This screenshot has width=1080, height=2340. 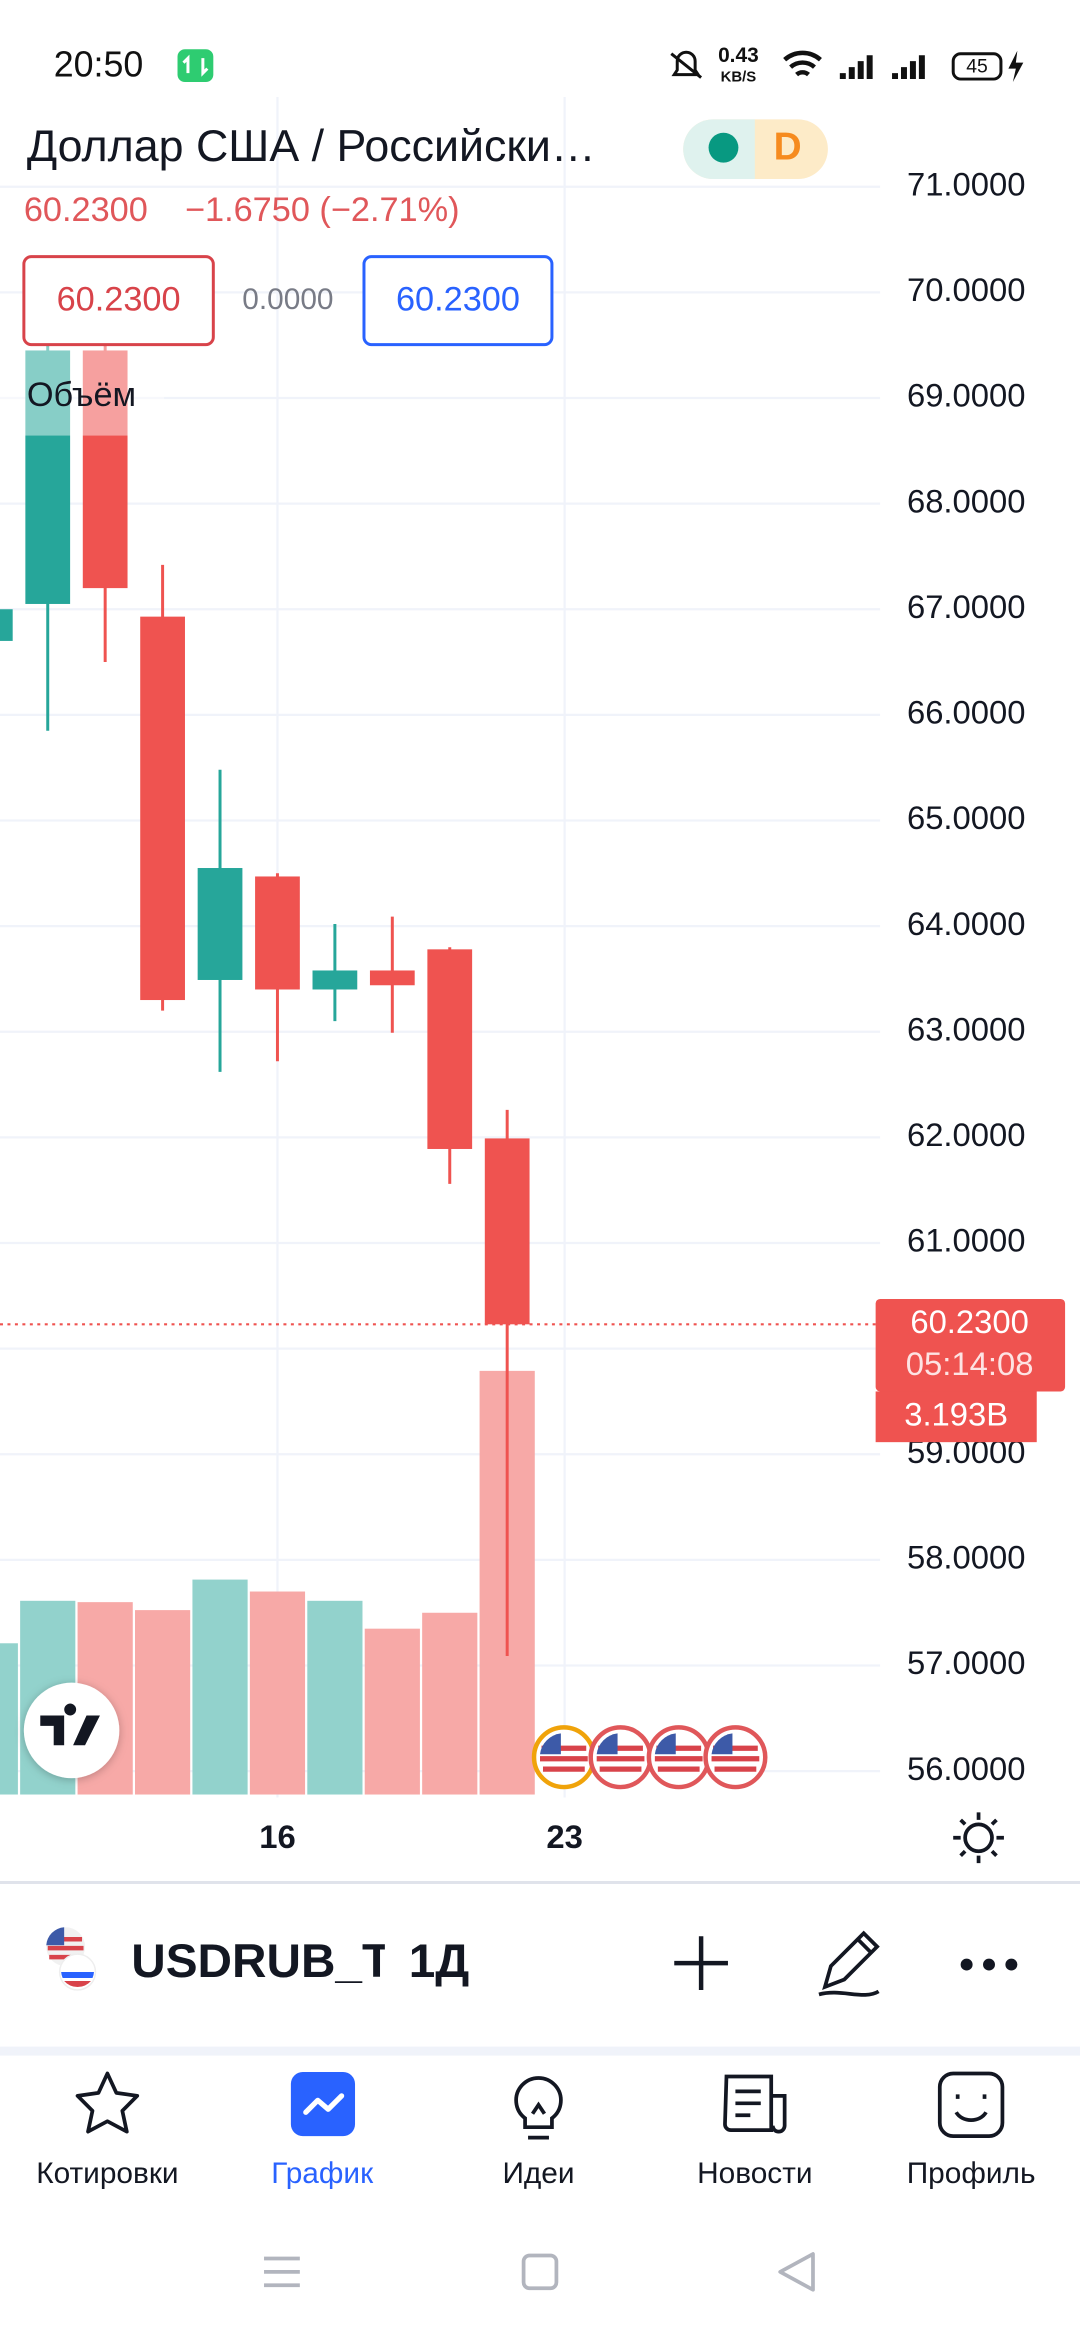 I want to click on y-tick-label: 62.0000, so click(x=966, y=1134).